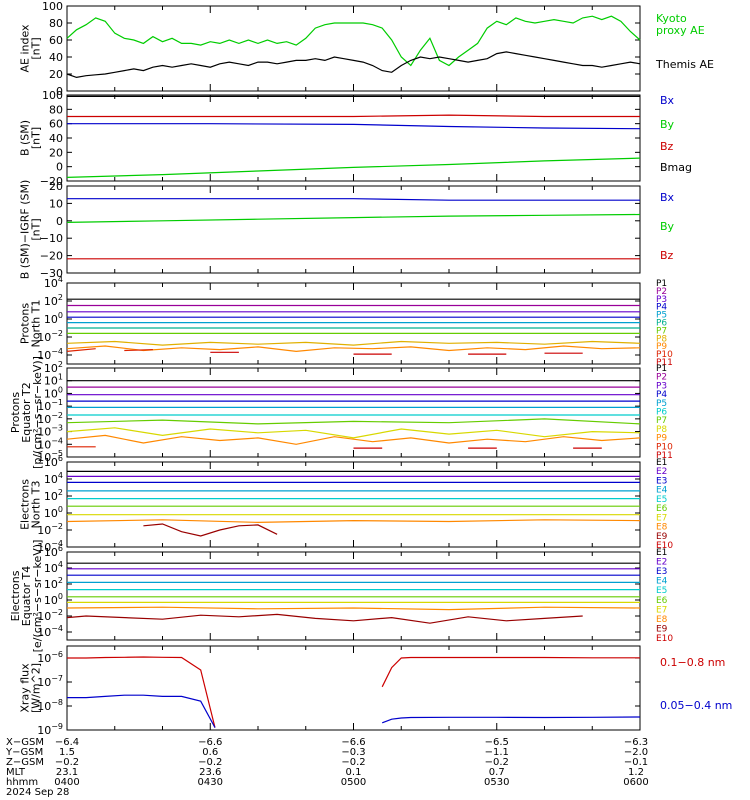 The width and height of the screenshot is (750, 800). I want to click on y-tick-label: −10, so click(51, 238).